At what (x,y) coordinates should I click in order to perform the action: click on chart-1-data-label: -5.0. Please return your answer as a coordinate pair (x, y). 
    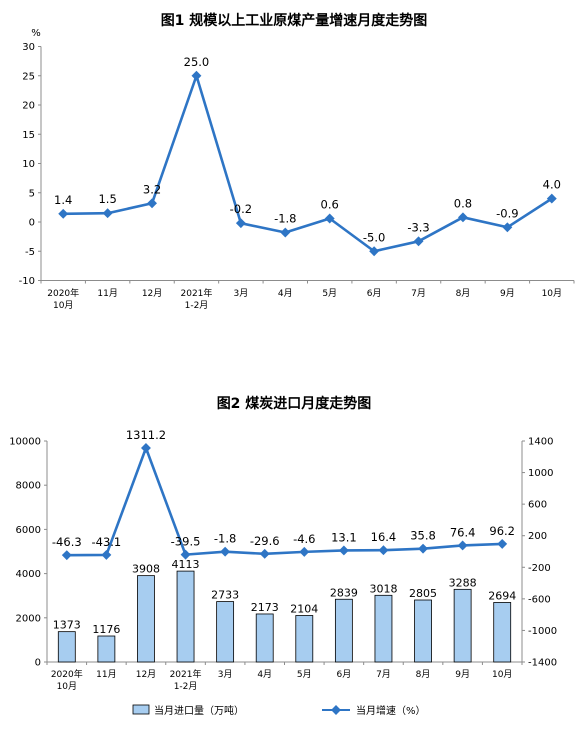
    Looking at the image, I should click on (374, 237).